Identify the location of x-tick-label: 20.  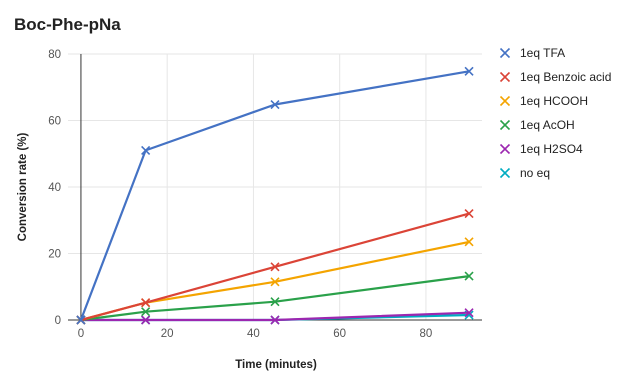
(167, 334).